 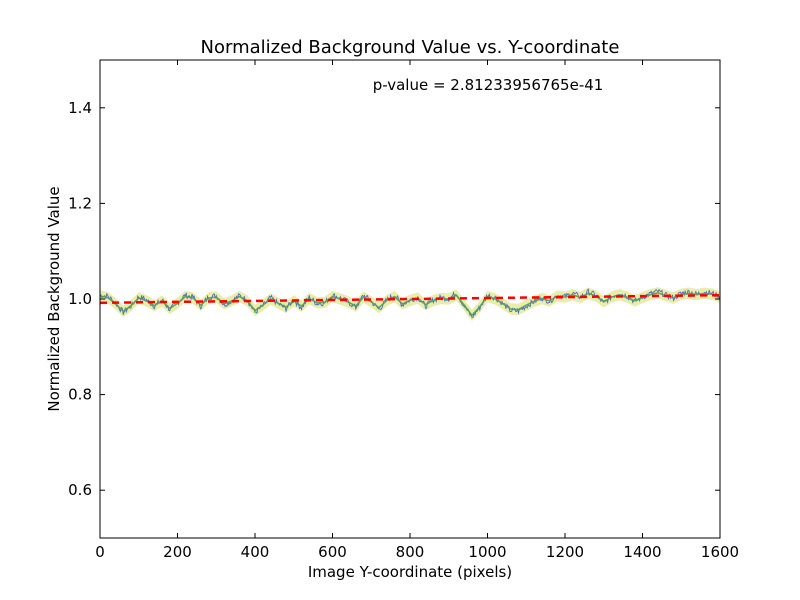 What do you see at coordinates (80, 203) in the screenshot?
I see `y-tick-label: 1.2` at bounding box center [80, 203].